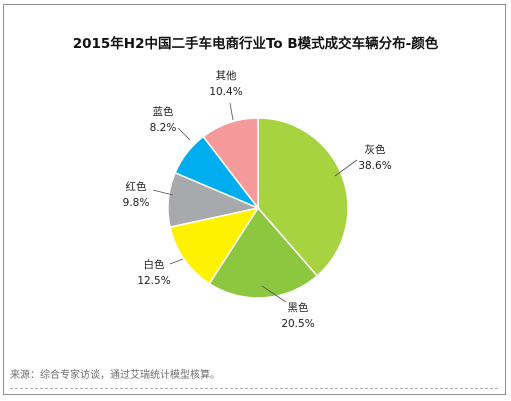 Image resolution: width=511 pixels, height=401 pixels. Describe the element at coordinates (154, 264) in the screenshot. I see `slice-category-label-3: 白色` at that location.